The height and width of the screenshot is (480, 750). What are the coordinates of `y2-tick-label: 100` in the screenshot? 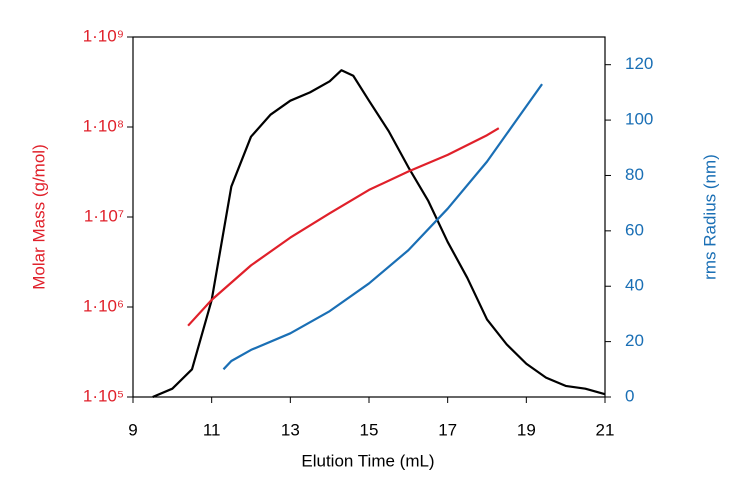 It's located at (639, 119).